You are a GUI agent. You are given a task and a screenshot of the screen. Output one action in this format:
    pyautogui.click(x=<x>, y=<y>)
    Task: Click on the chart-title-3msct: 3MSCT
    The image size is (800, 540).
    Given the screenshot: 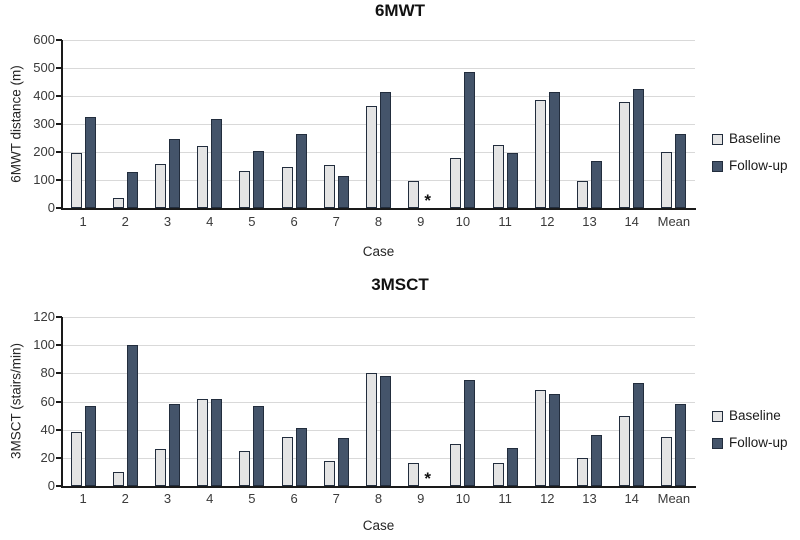 What is the action you would take?
    pyautogui.click(x=400, y=284)
    